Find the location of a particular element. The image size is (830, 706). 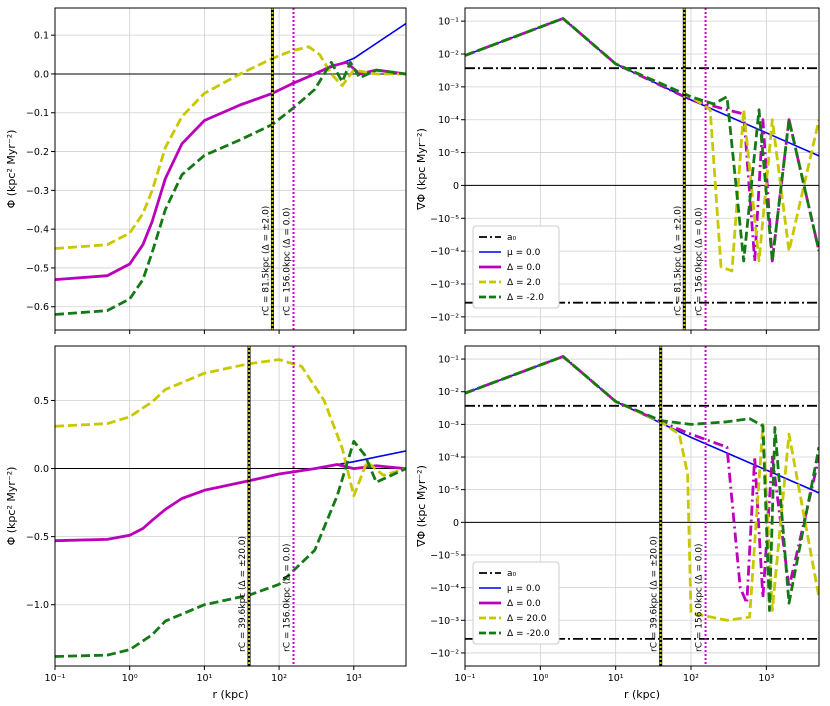

y-tick-label: 0.5 is located at coordinates (41, 401).